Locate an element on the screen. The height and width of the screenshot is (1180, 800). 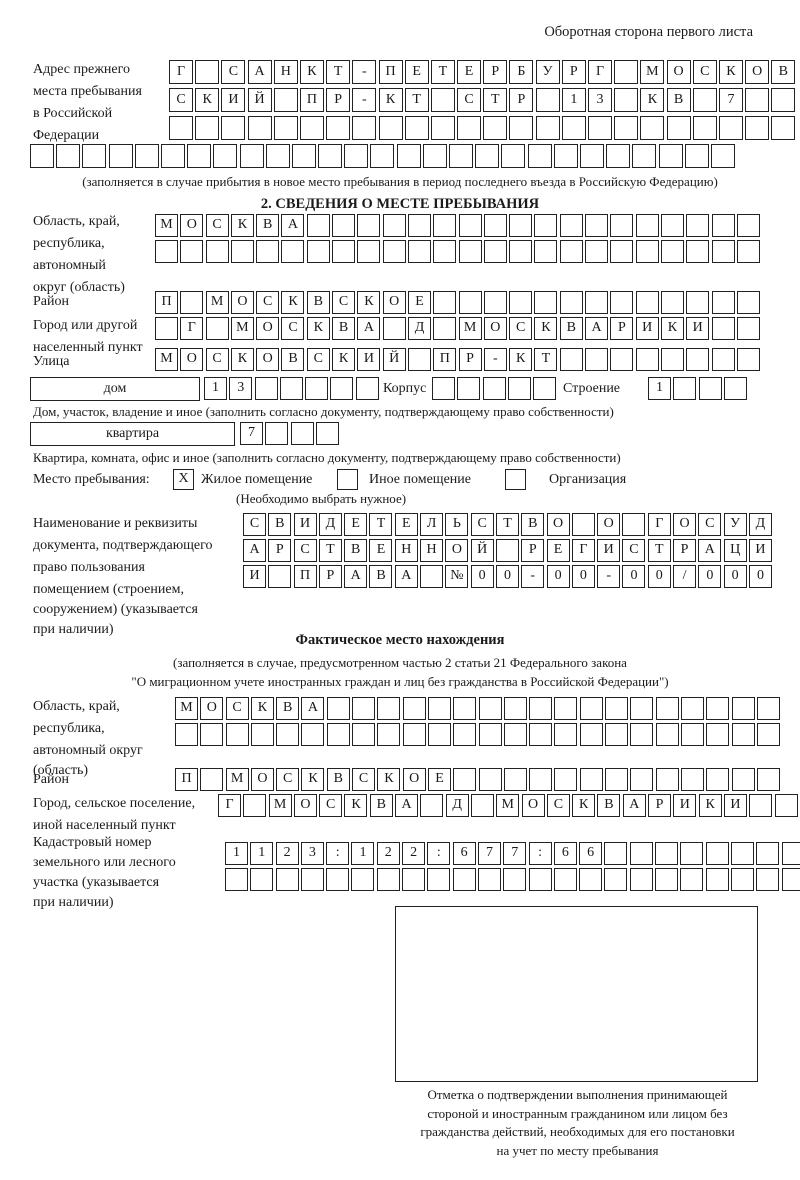
char-cell: Т is located at coordinates (338, 72).